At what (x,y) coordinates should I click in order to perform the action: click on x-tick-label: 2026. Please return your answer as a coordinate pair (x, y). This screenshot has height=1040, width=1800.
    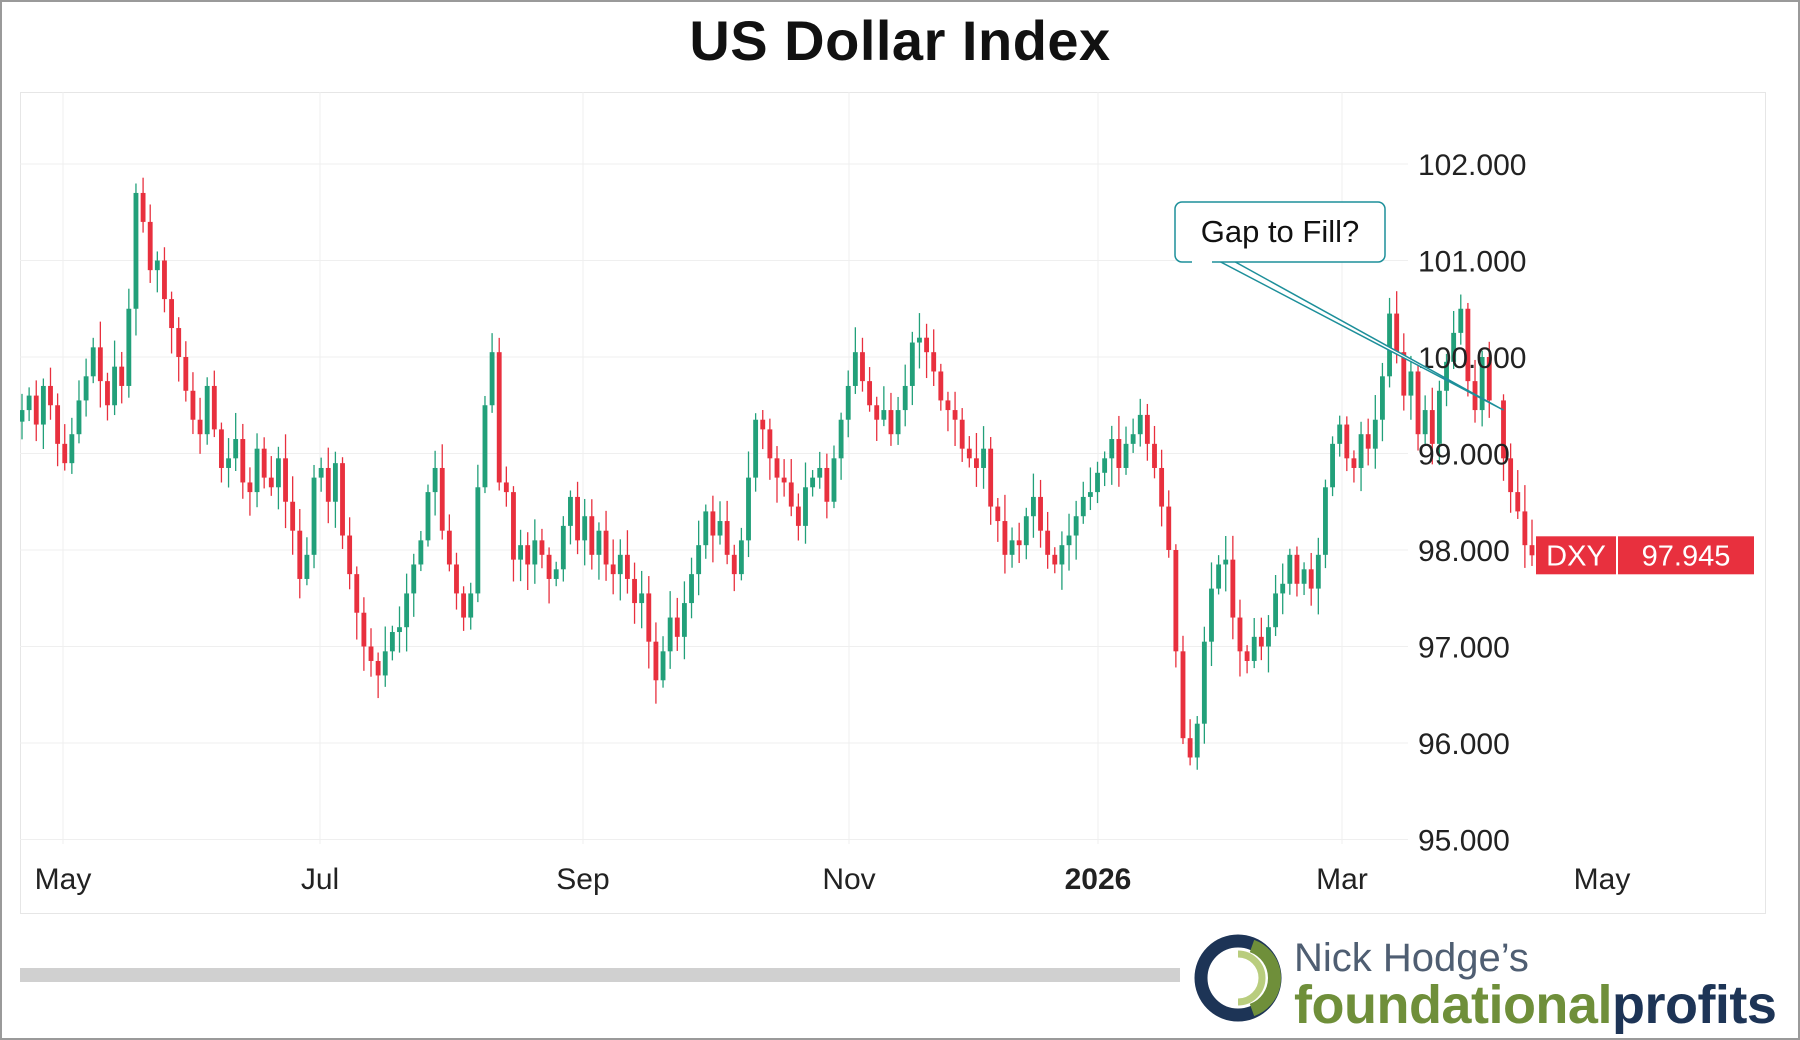
    Looking at the image, I should click on (1098, 879).